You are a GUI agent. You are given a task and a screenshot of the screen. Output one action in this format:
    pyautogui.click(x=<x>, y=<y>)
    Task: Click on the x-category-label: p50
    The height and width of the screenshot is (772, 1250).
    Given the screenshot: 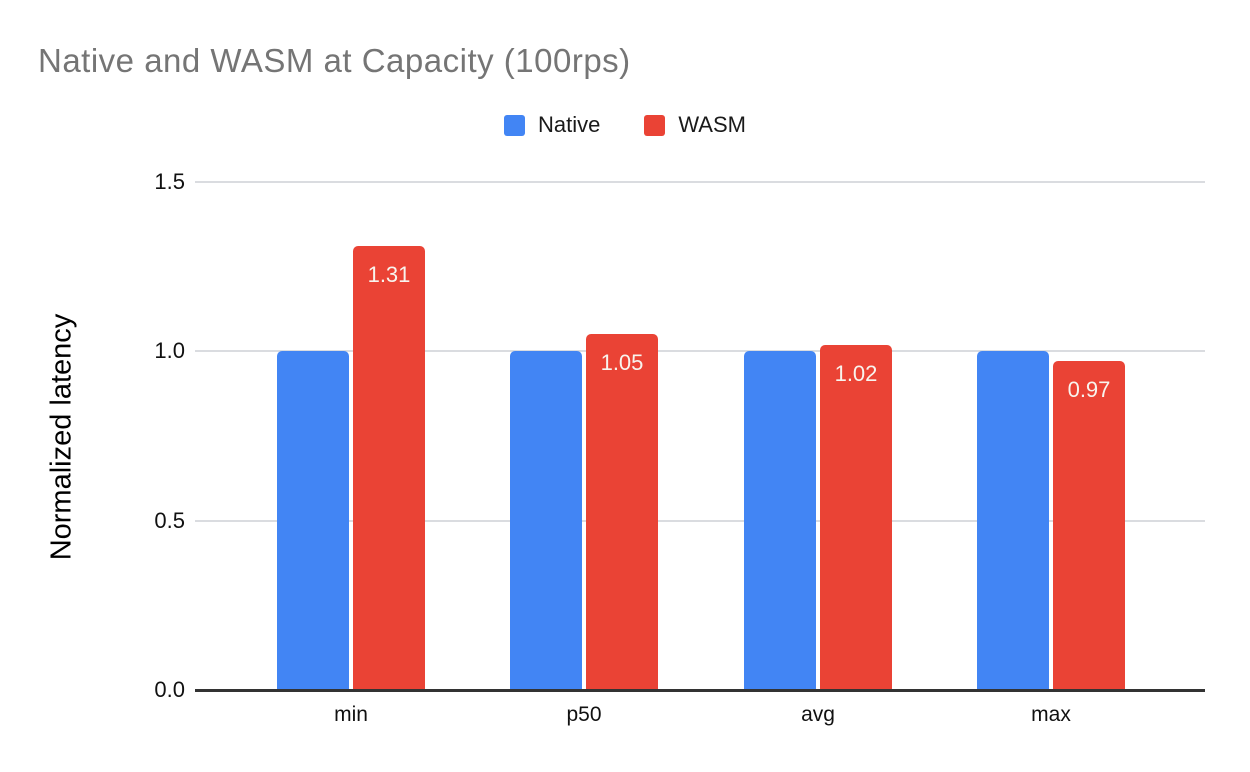 What is the action you would take?
    pyautogui.click(x=584, y=714)
    